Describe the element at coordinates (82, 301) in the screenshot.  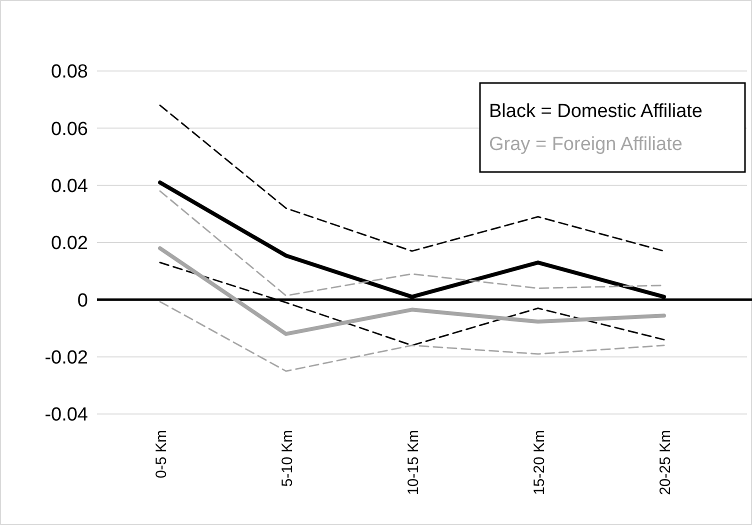
I see `y-tick-label: 0` at that location.